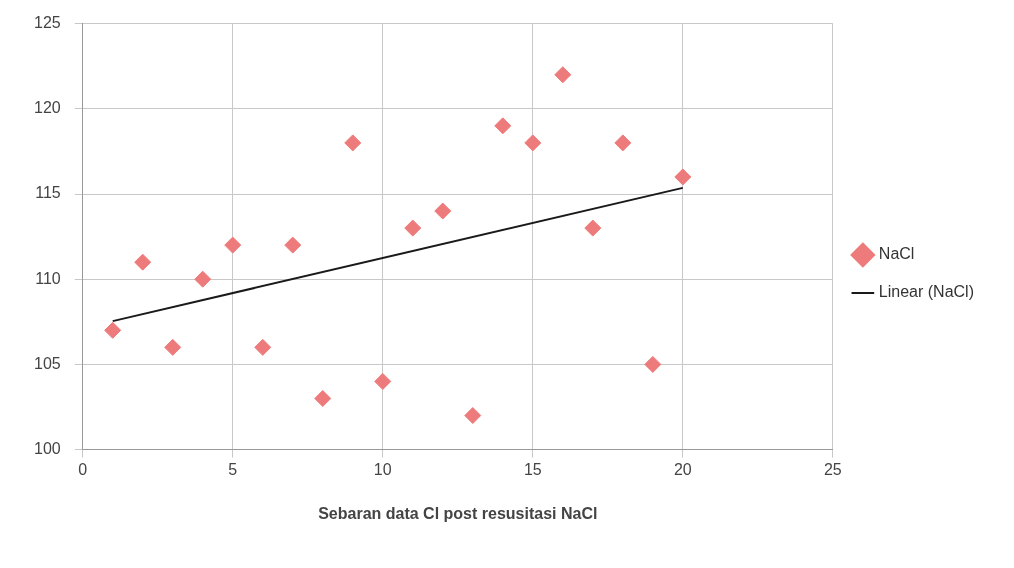 Image resolution: width=1014 pixels, height=568 pixels. I want to click on y-tick-label: 100, so click(47, 449).